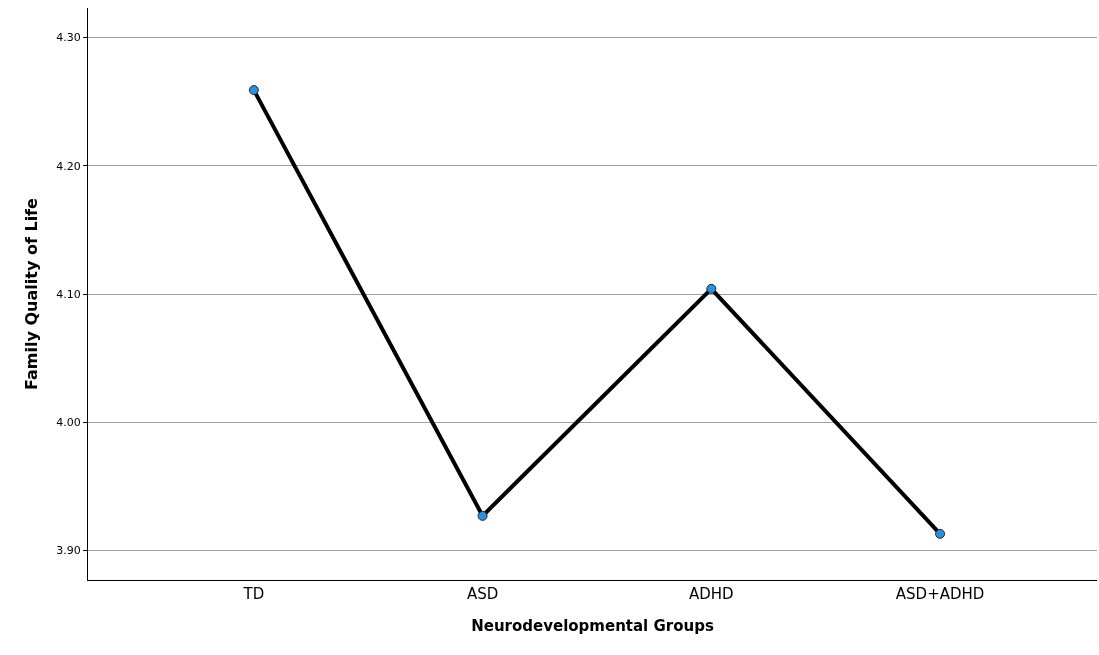  I want to click on x-tick-label: ADHD, so click(711, 594).